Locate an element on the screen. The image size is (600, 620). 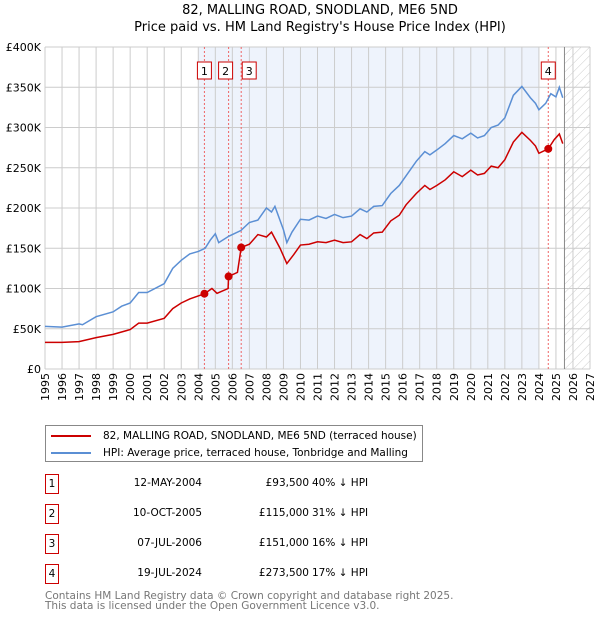
x-tick-label: 1998 is located at coordinates (96, 387).